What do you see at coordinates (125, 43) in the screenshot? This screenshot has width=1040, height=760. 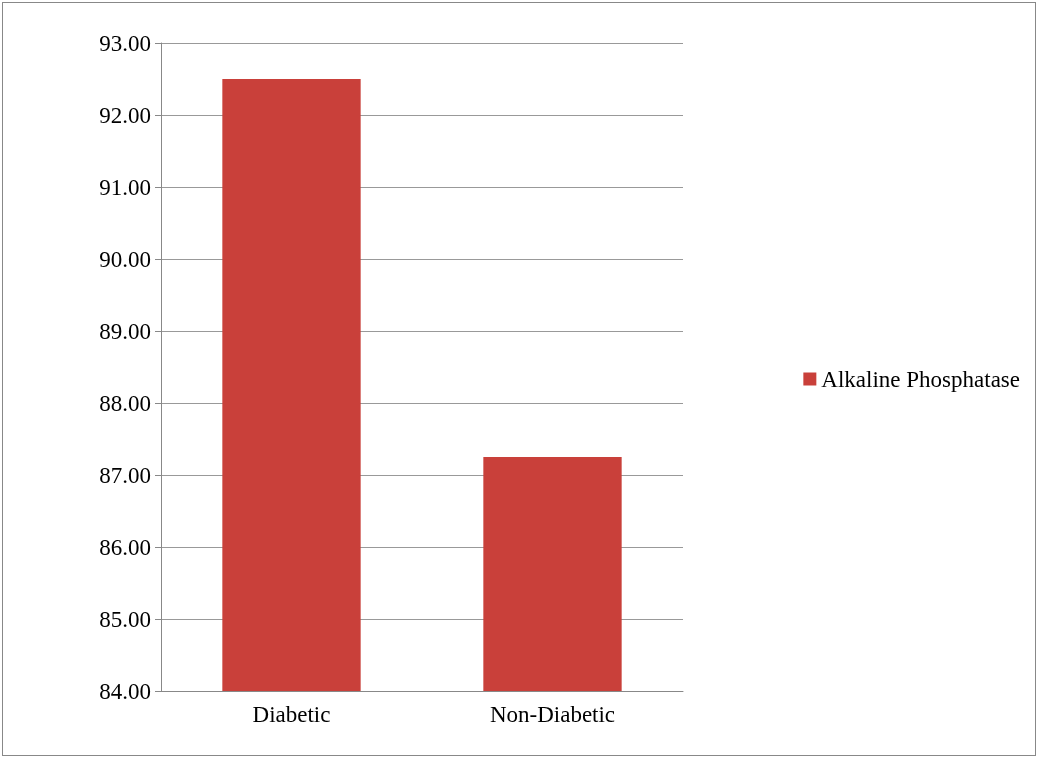 I see `y-tick-label: 93.00` at bounding box center [125, 43].